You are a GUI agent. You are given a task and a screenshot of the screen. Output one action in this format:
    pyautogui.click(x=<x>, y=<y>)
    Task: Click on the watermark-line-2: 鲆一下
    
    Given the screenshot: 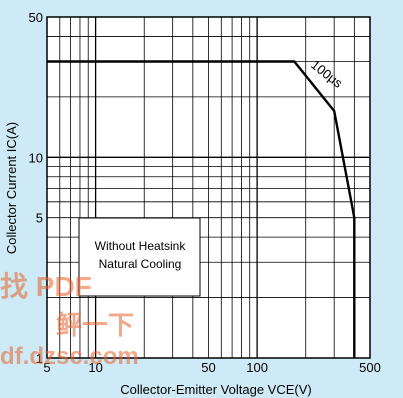 What is the action you would take?
    pyautogui.click(x=95, y=325)
    